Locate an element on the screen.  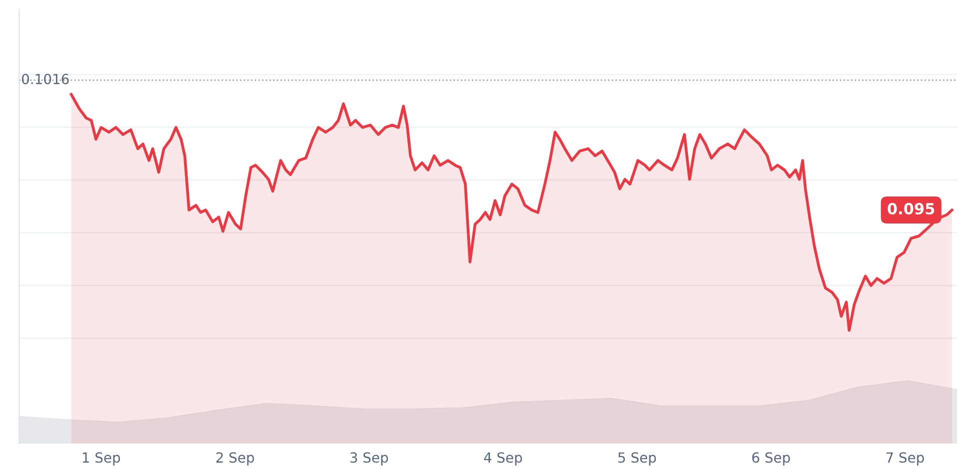
x-tick-label: 1 Sep is located at coordinates (101, 459).